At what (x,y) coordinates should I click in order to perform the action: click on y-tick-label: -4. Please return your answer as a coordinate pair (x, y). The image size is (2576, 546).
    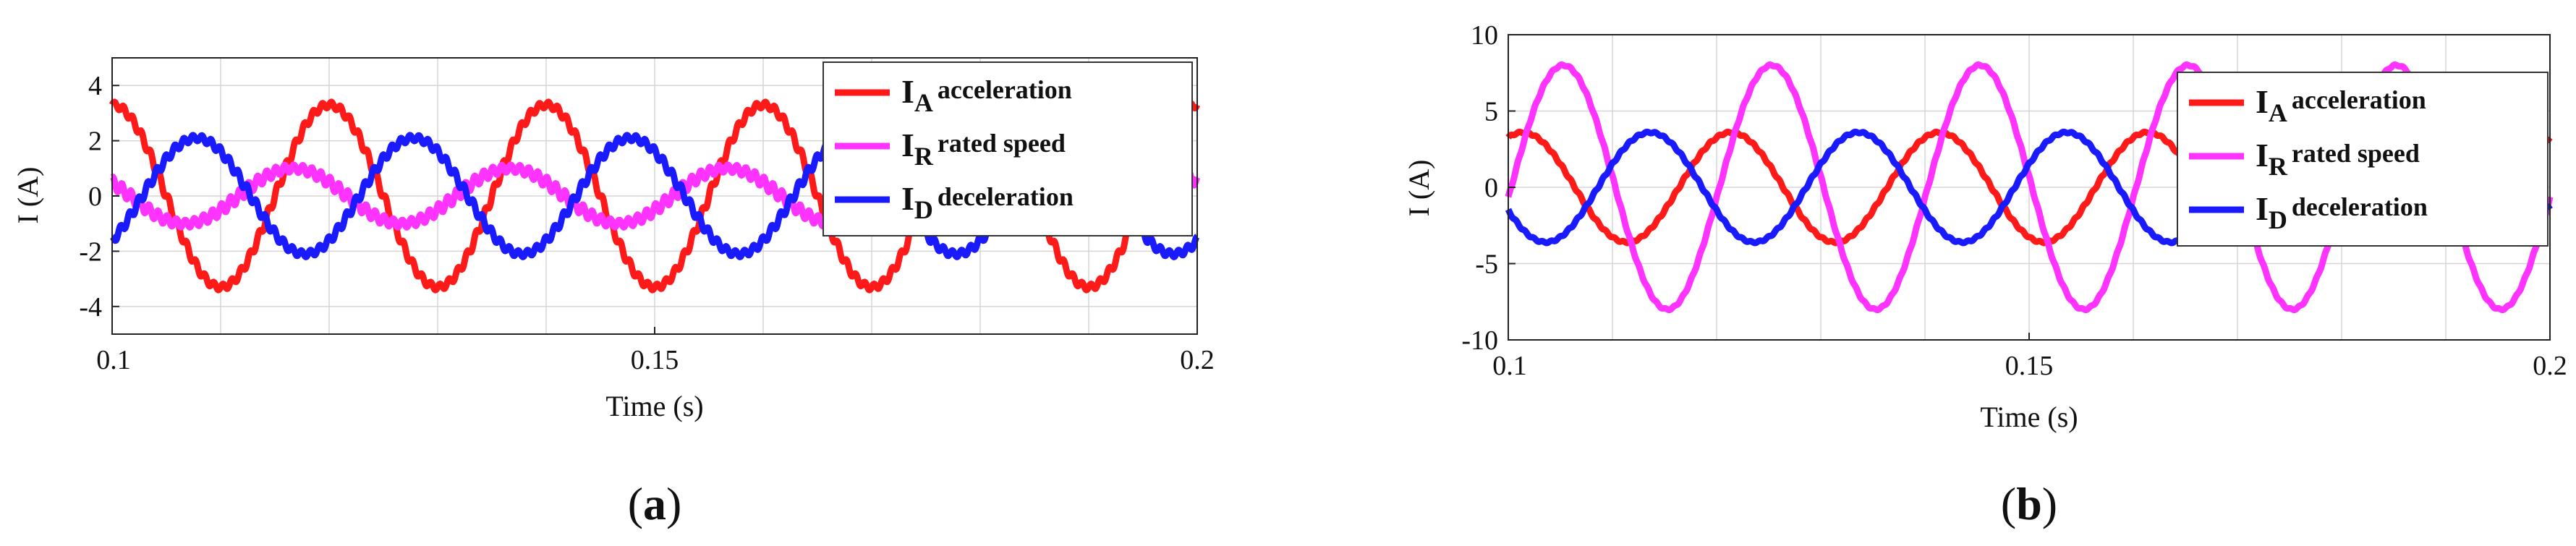
    Looking at the image, I should click on (90, 307).